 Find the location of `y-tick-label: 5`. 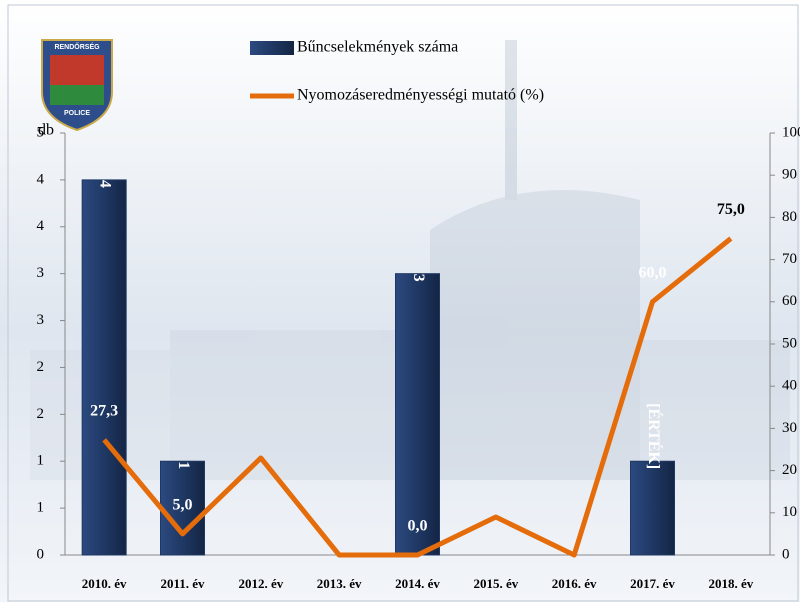

y-tick-label: 5 is located at coordinates (41, 132).